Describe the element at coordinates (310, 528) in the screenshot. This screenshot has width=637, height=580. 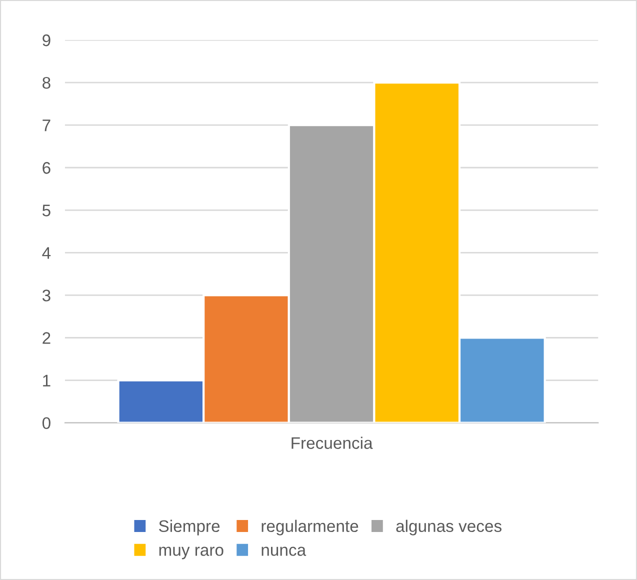
I see `legend-label: regularmente` at that location.